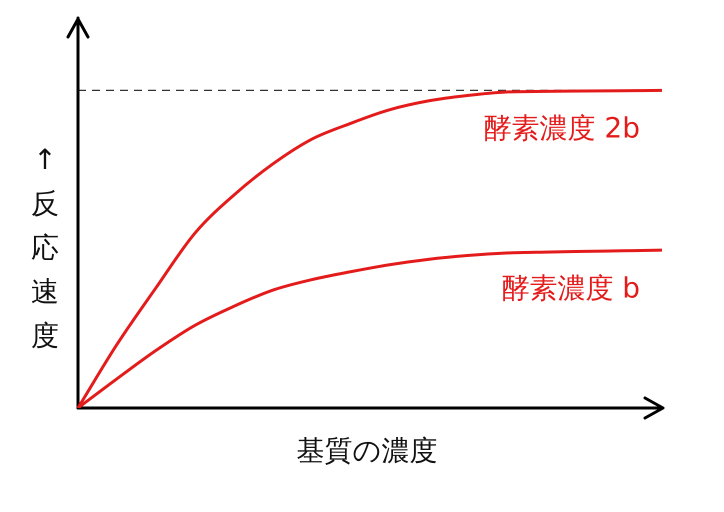 This screenshot has width=724, height=512. Describe the element at coordinates (562, 128) in the screenshot. I see `series-label: 酵素濃度 2b` at that location.